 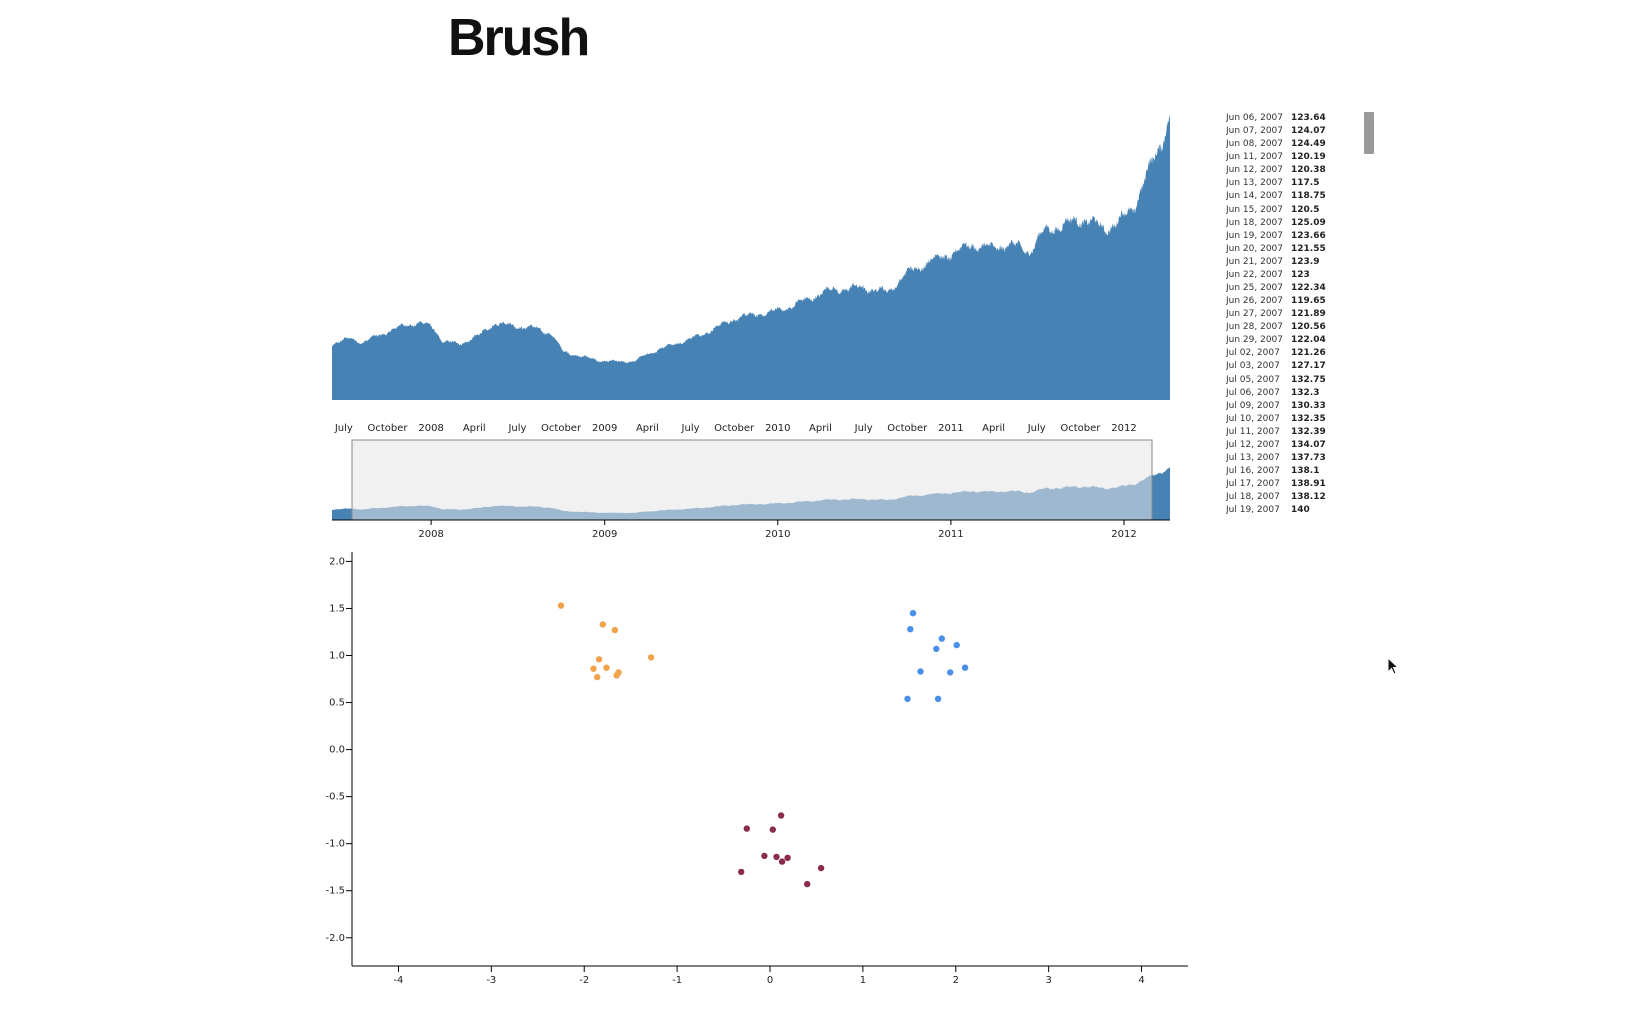 What do you see at coordinates (398, 980) in the screenshot?
I see `scatter-x-tick-label: -4` at bounding box center [398, 980].